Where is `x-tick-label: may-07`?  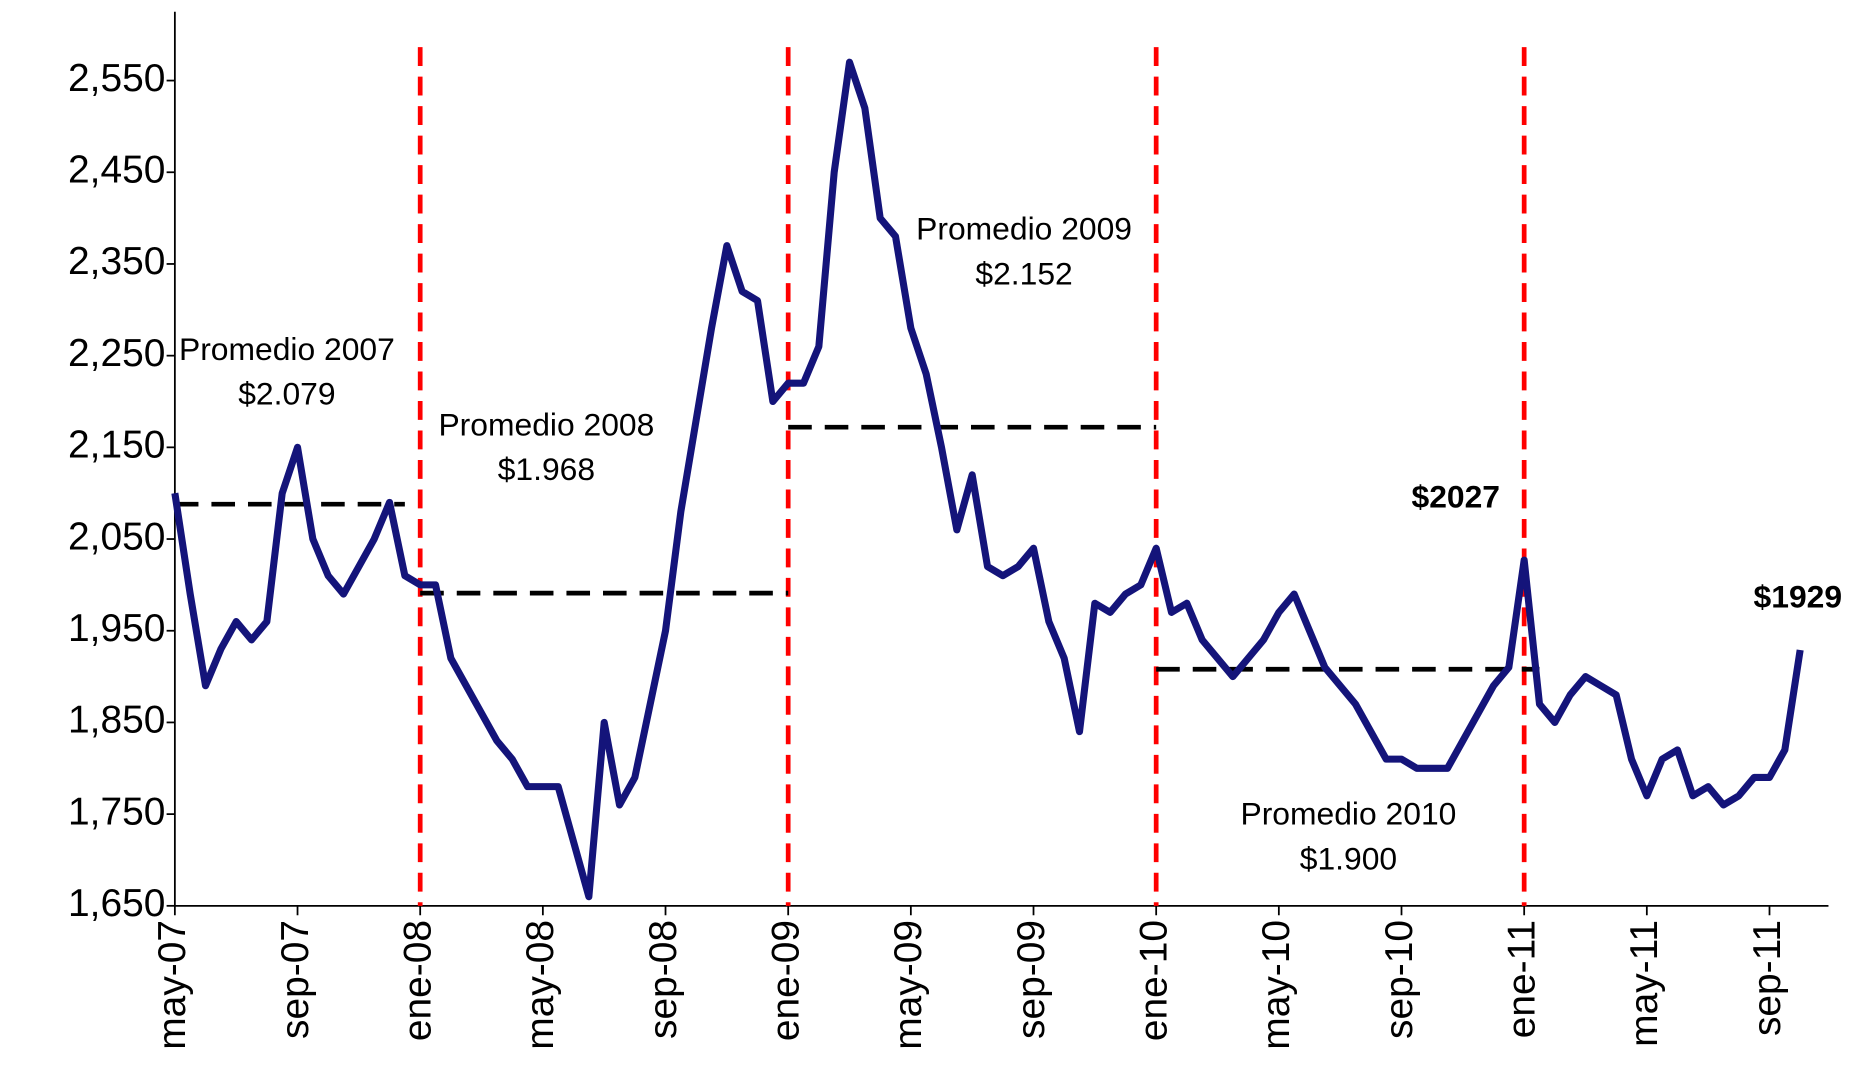
x-tick-label: may-07 is located at coordinates (172, 985).